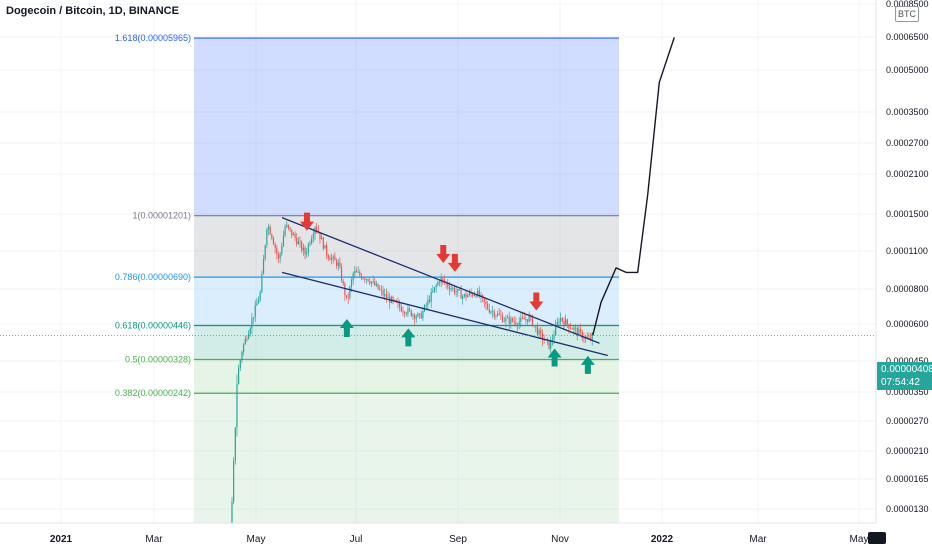 The width and height of the screenshot is (932, 550). I want to click on currency-unit-badge: BTC, so click(907, 14).